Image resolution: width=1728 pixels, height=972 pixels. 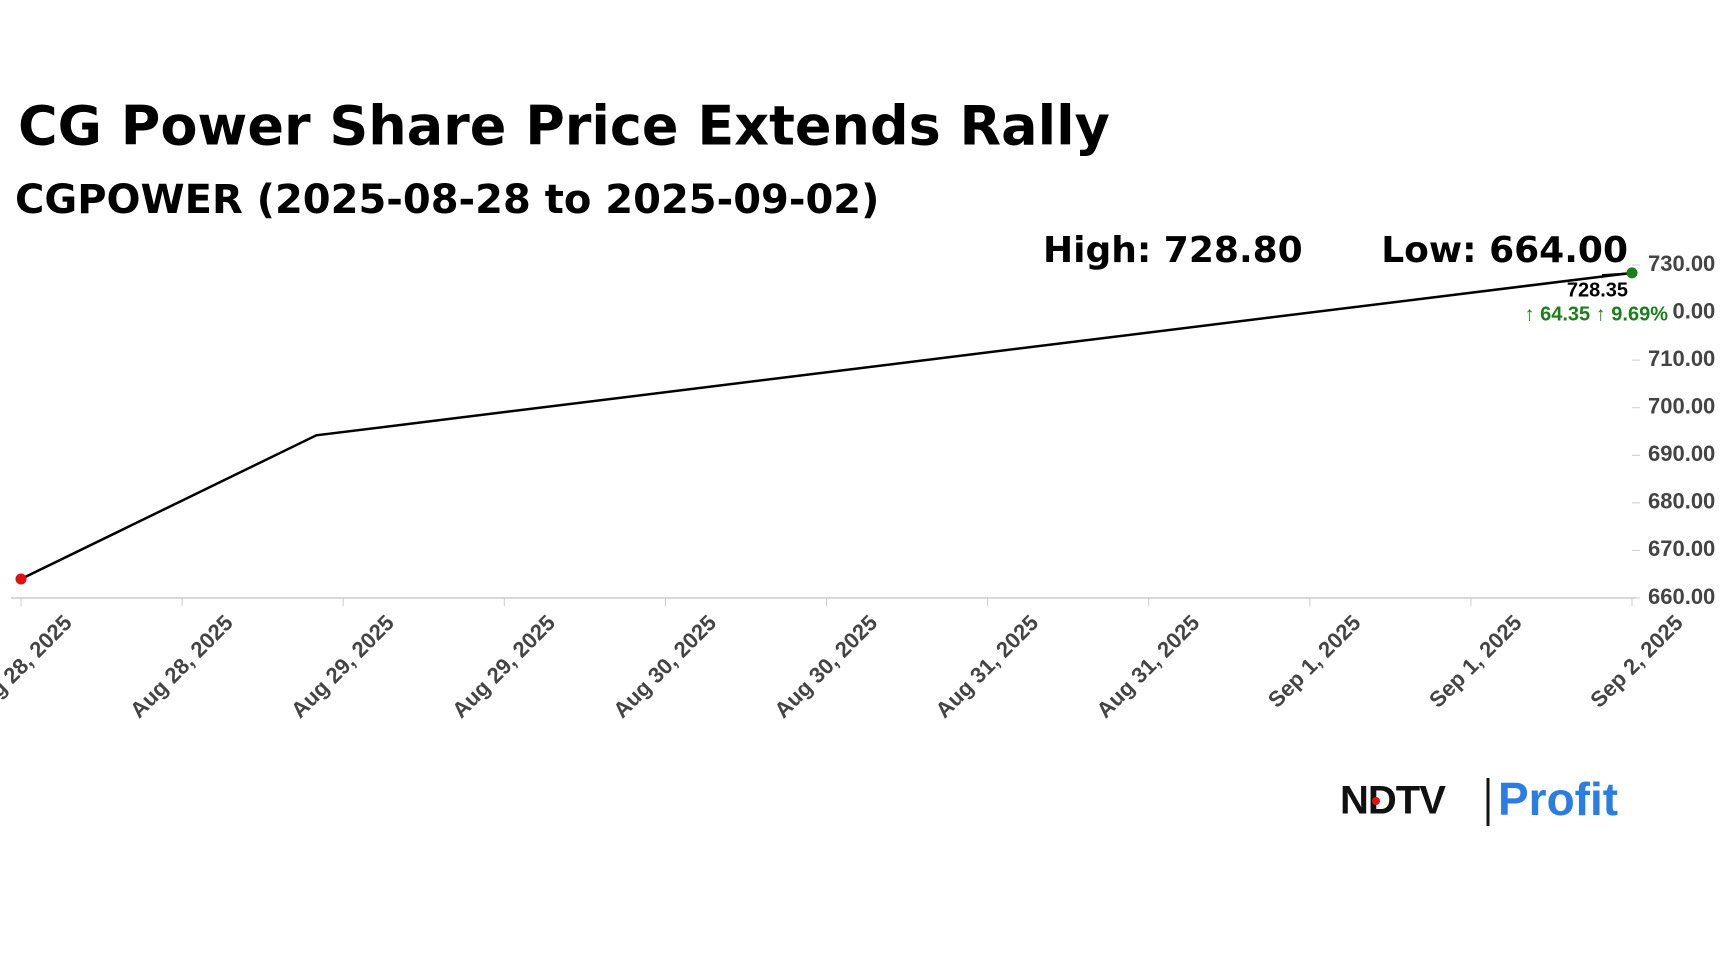 What do you see at coordinates (1681, 358) in the screenshot?
I see `y-tick-label: 710.00` at bounding box center [1681, 358].